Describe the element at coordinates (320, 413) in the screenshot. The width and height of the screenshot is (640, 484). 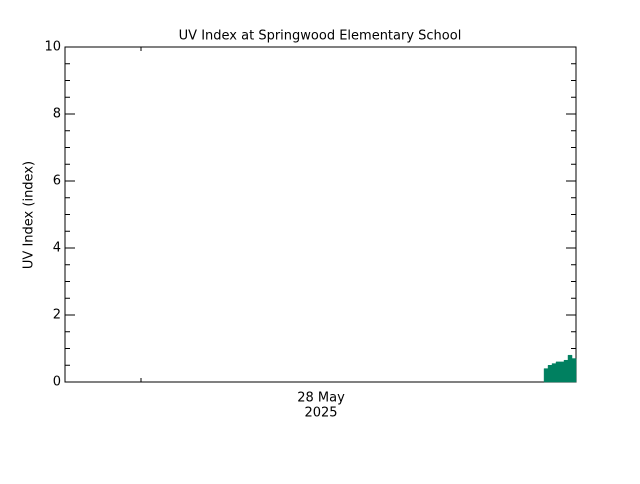
I see `x-axis-label: 2025` at that location.